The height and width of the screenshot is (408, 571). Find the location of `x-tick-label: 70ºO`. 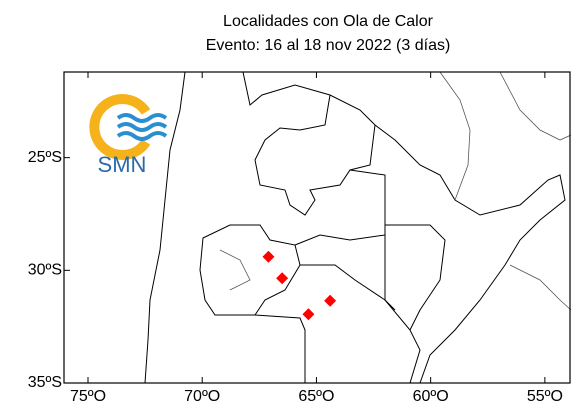

x-tick-label: 70ºO is located at coordinates (202, 396).